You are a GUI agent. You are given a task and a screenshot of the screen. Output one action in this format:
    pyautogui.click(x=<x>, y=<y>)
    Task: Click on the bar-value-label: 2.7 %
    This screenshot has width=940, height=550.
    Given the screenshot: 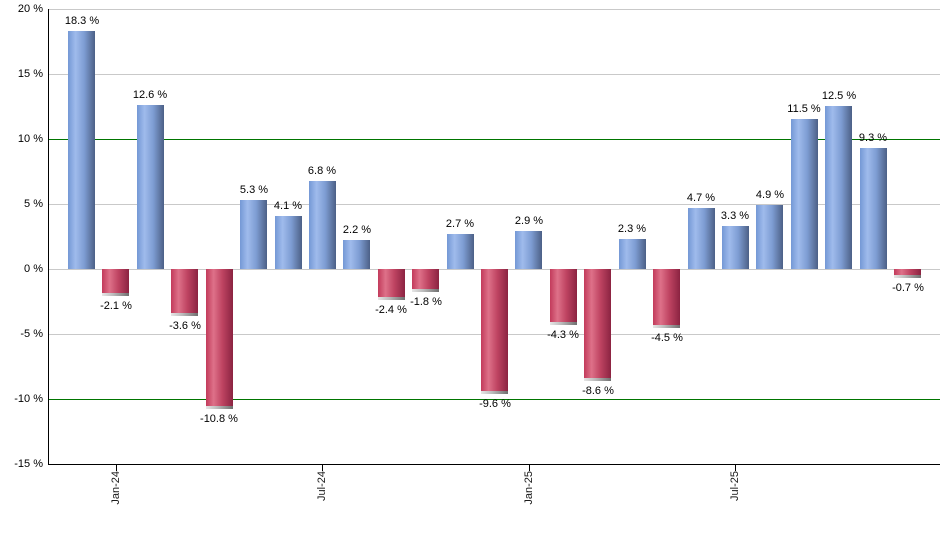 What is the action you would take?
    pyautogui.click(x=460, y=224)
    